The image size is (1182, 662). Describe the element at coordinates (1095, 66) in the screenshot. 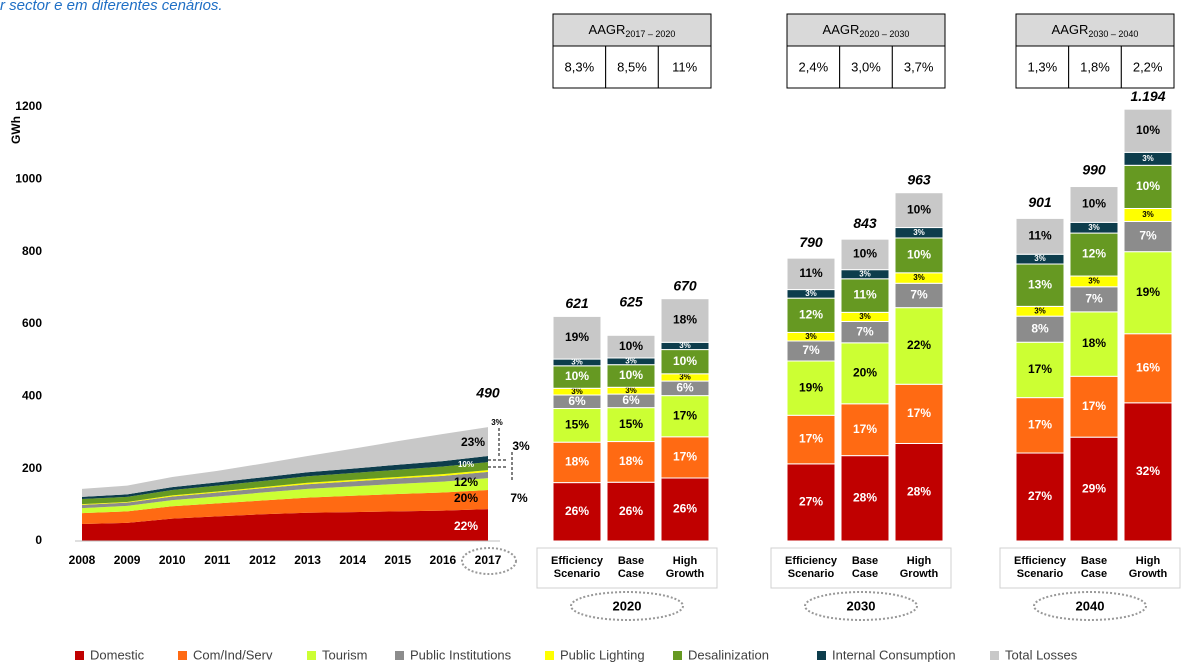

I see `aagr-value: 1,8%` at that location.